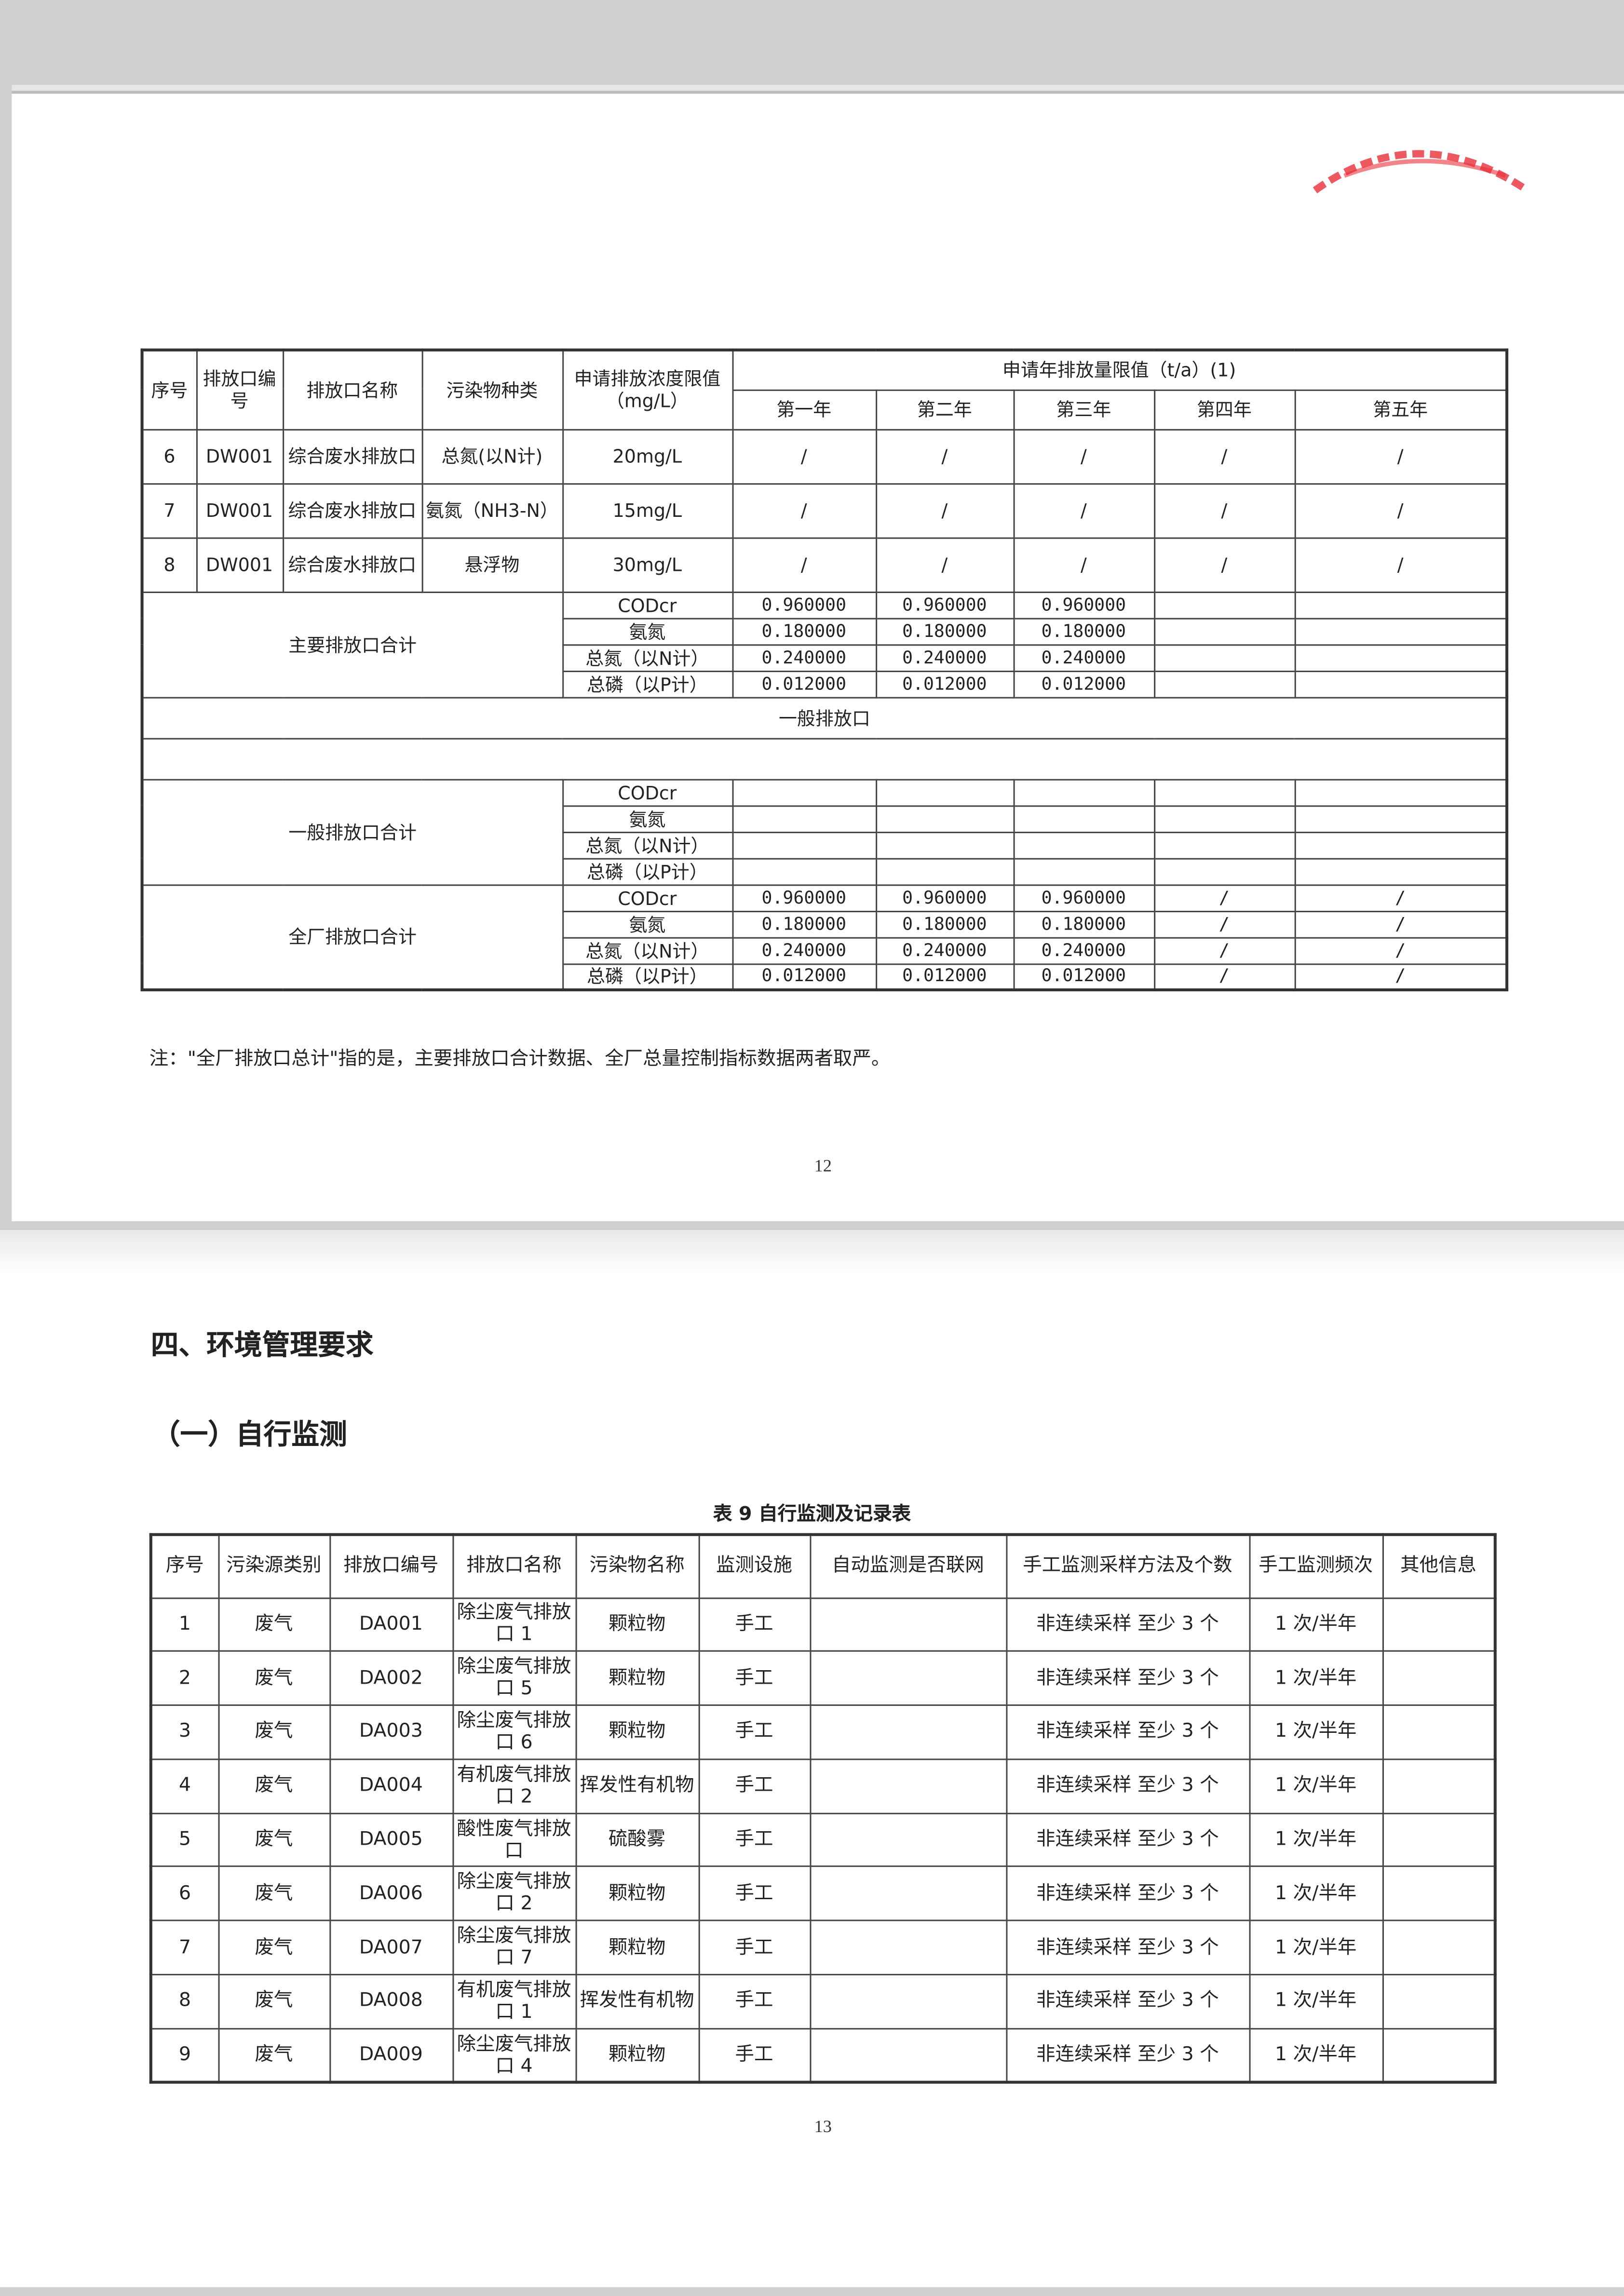 The height and width of the screenshot is (2296, 1624). What do you see at coordinates (239, 389) in the screenshot?
I see `header-outlet-code: 排放口编号` at bounding box center [239, 389].